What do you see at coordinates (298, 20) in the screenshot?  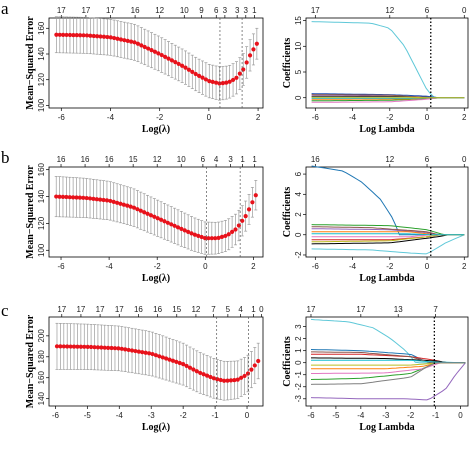 I see `y-tick-label: 15` at bounding box center [298, 20].